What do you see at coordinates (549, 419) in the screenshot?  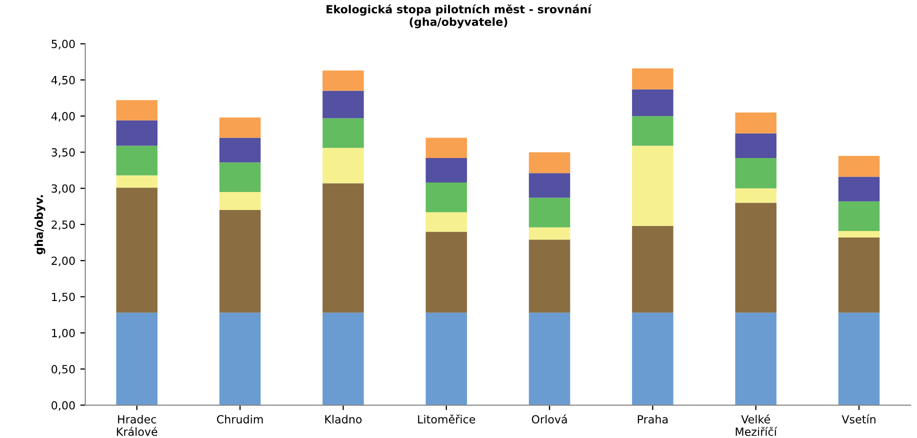 I see `x-tick-label: Orlová` at bounding box center [549, 419].